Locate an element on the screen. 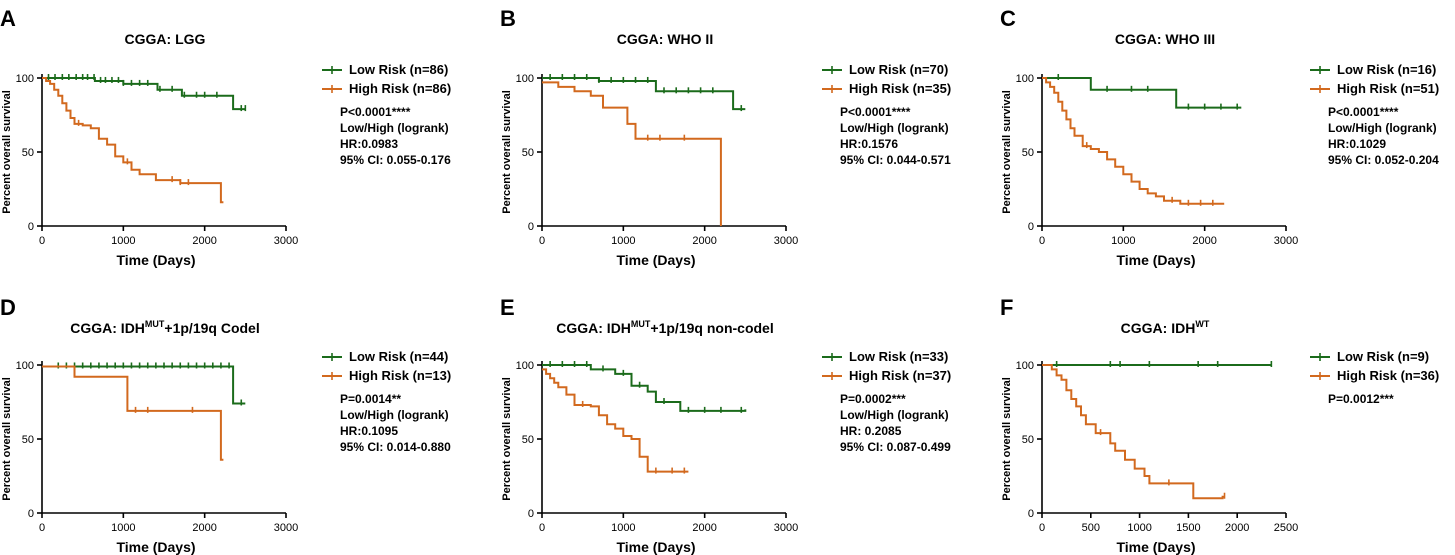 This screenshot has height=555, width=1455. title-part: CGGA: LGG is located at coordinates (165, 39).